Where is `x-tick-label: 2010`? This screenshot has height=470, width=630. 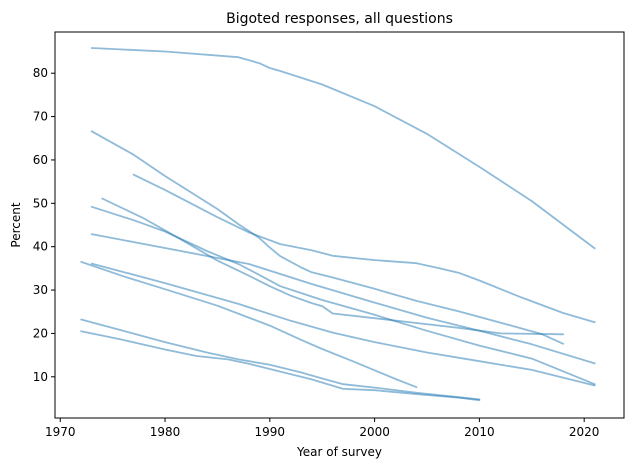 x-tick-label: 2010 is located at coordinates (479, 432).